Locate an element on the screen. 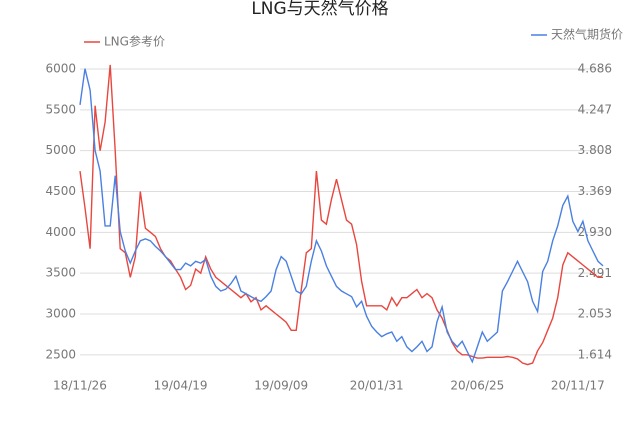  y-tick-label: 3500 is located at coordinates (60, 273).